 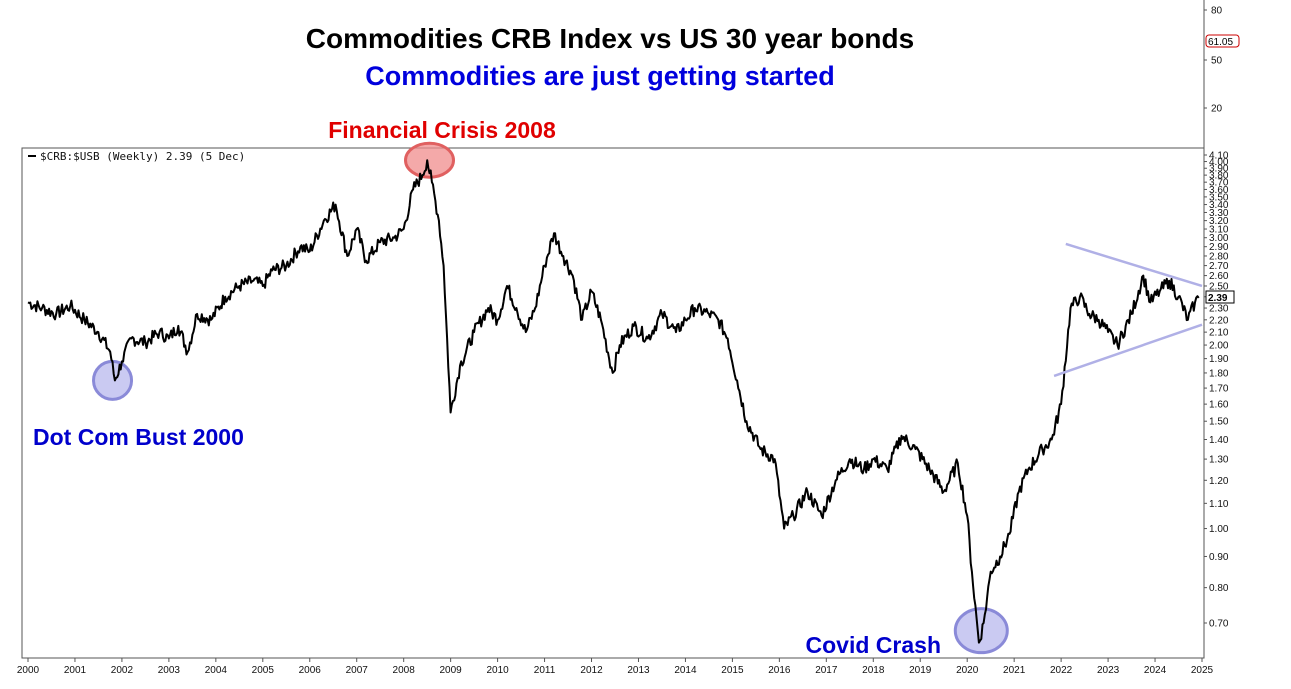 What do you see at coordinates (1202, 670) in the screenshot?
I see `x-tick-label: 2025` at bounding box center [1202, 670].